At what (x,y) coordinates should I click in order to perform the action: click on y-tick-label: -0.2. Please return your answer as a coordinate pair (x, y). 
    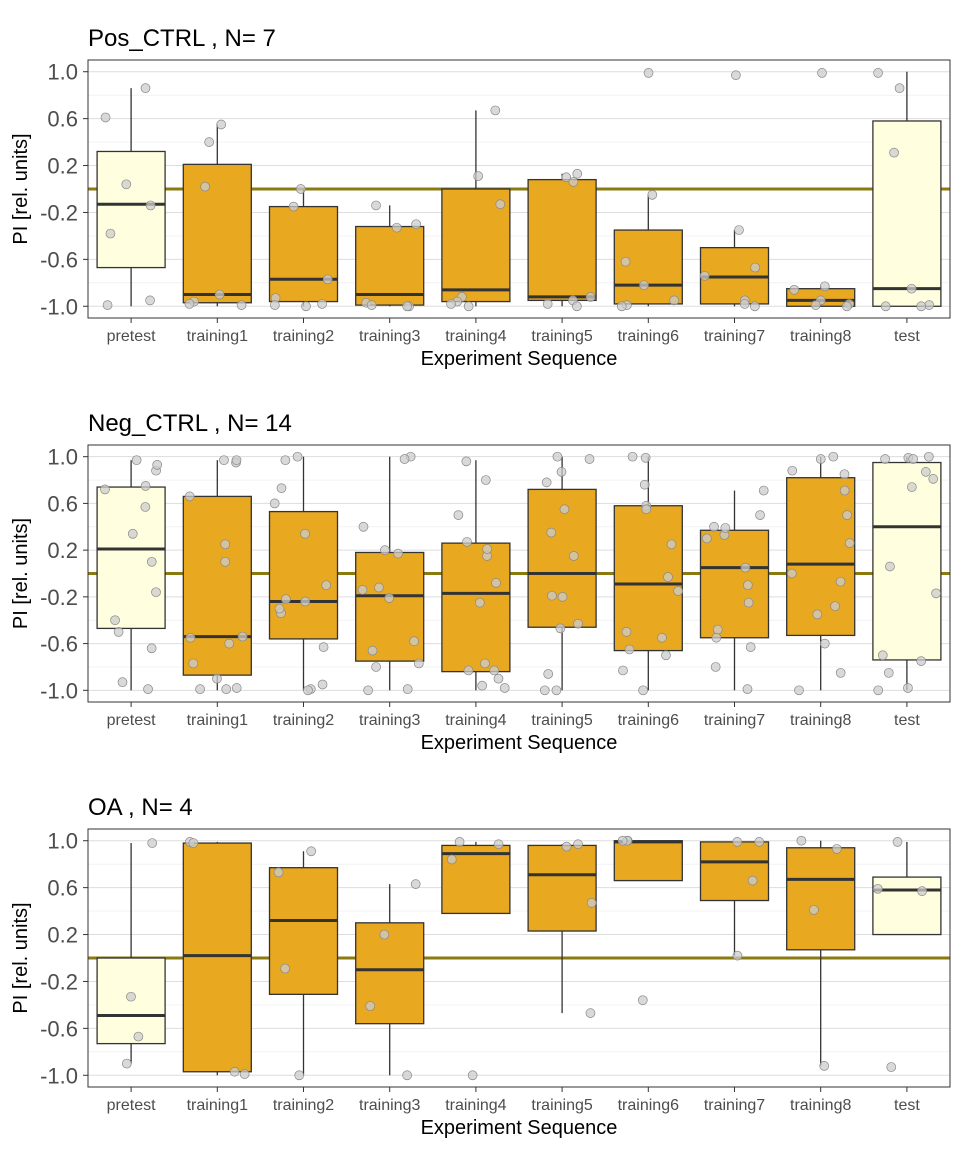
    Looking at the image, I should click on (59, 212).